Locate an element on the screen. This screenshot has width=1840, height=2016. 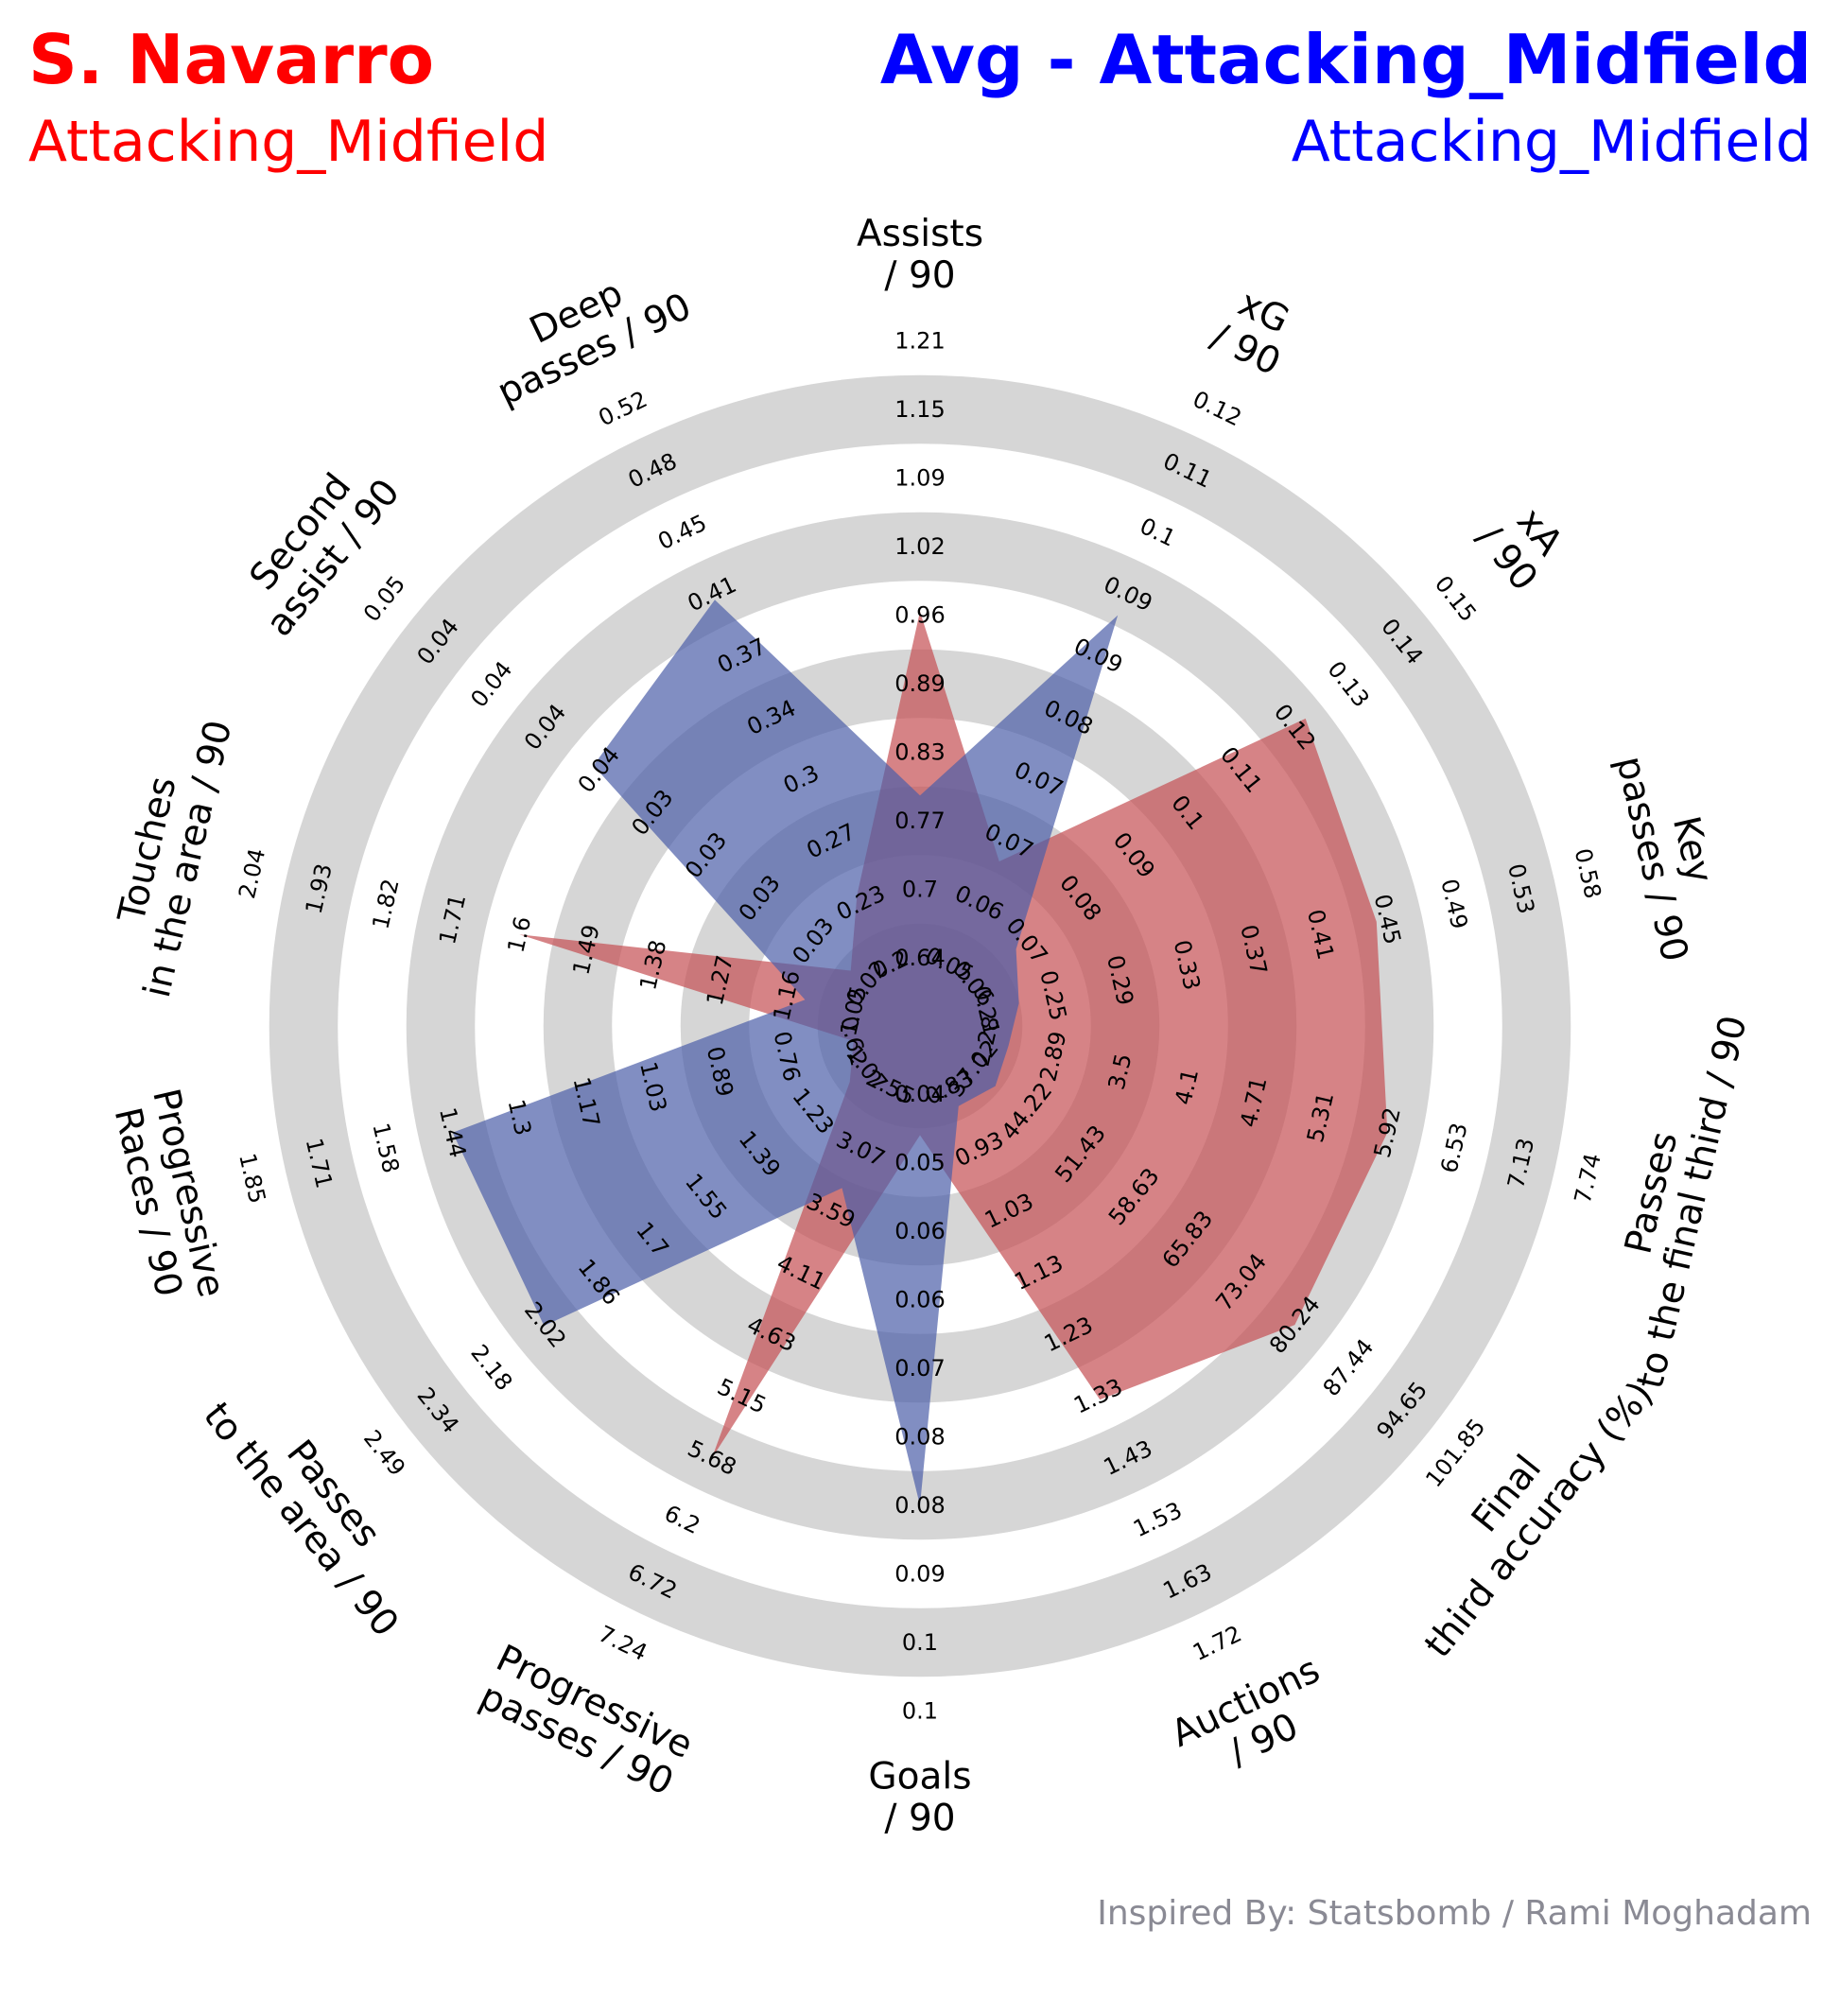
param-label: Goals/ 90 is located at coordinates (919, 1797).